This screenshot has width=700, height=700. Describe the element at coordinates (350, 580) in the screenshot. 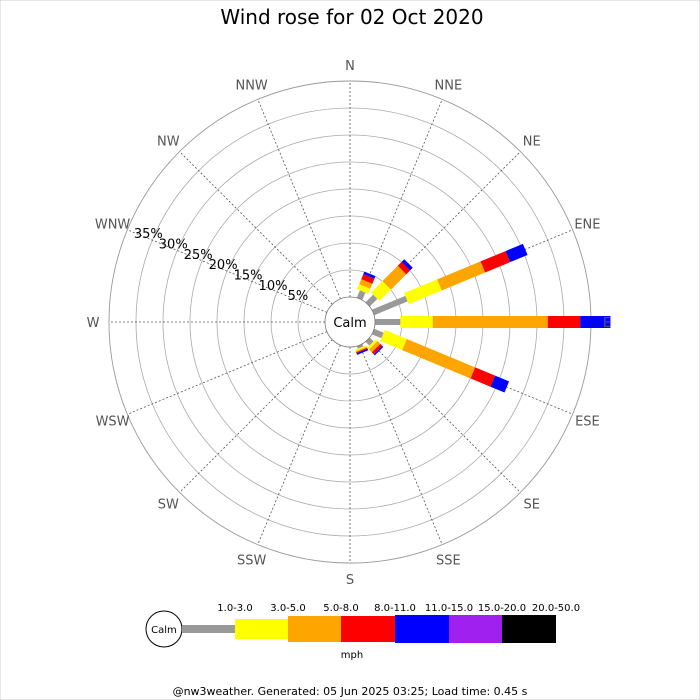

I see `direction-label-s: S` at that location.